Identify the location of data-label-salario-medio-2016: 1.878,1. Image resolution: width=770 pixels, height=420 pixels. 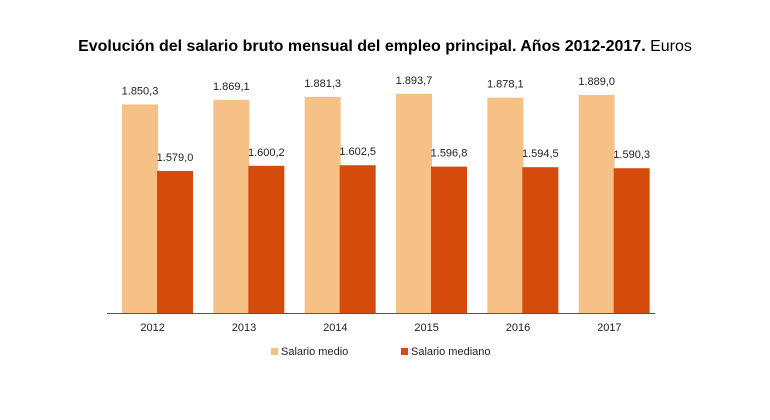
(505, 85).